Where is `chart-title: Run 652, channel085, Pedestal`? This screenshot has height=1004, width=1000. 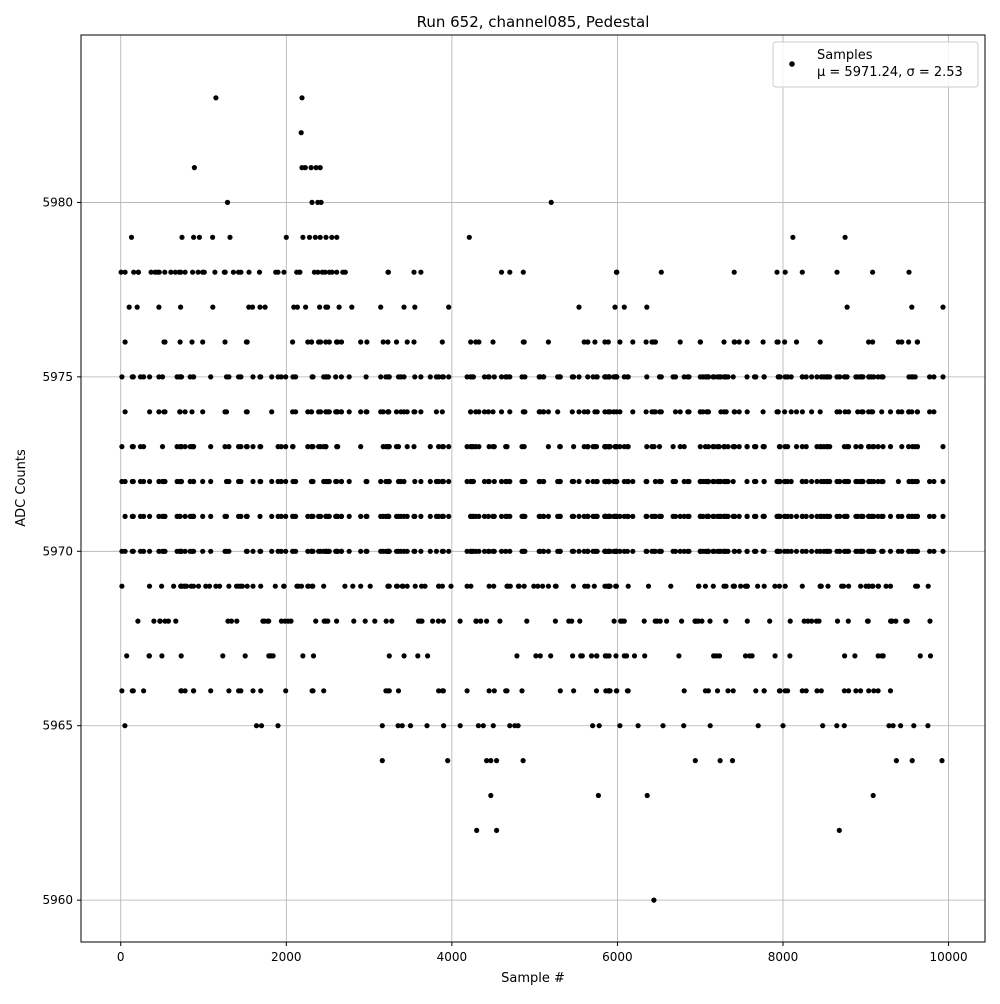 chart-title: Run 652, channel085, Pedestal is located at coordinates (533, 22).